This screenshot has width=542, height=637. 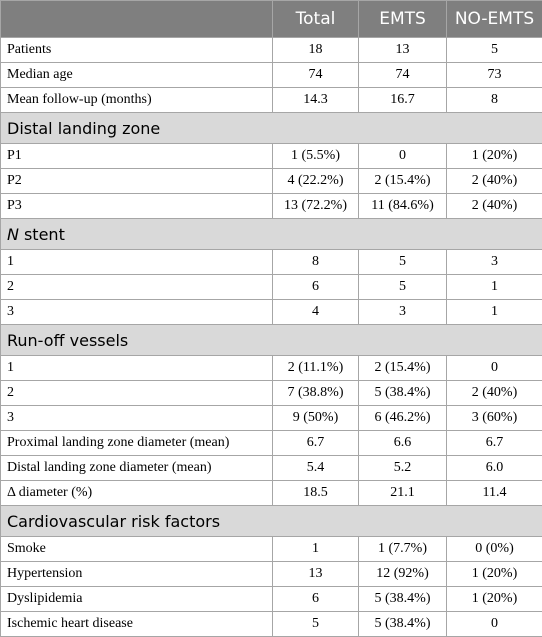 I want to click on data-row: P1 1 (5.5%) 0 1 (20%), so click(x=271, y=156).